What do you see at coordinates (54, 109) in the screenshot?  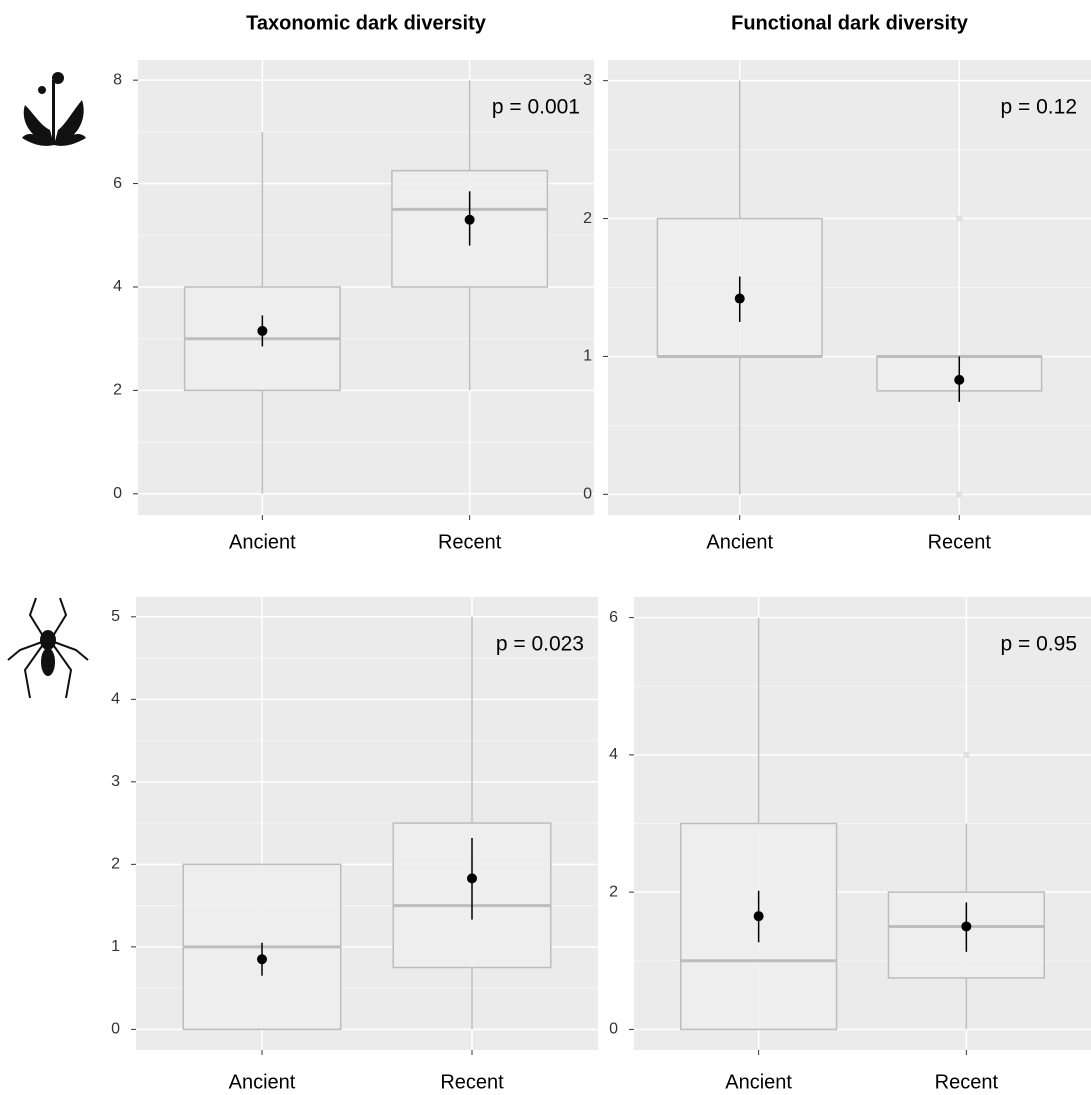 I see `plant-icon` at bounding box center [54, 109].